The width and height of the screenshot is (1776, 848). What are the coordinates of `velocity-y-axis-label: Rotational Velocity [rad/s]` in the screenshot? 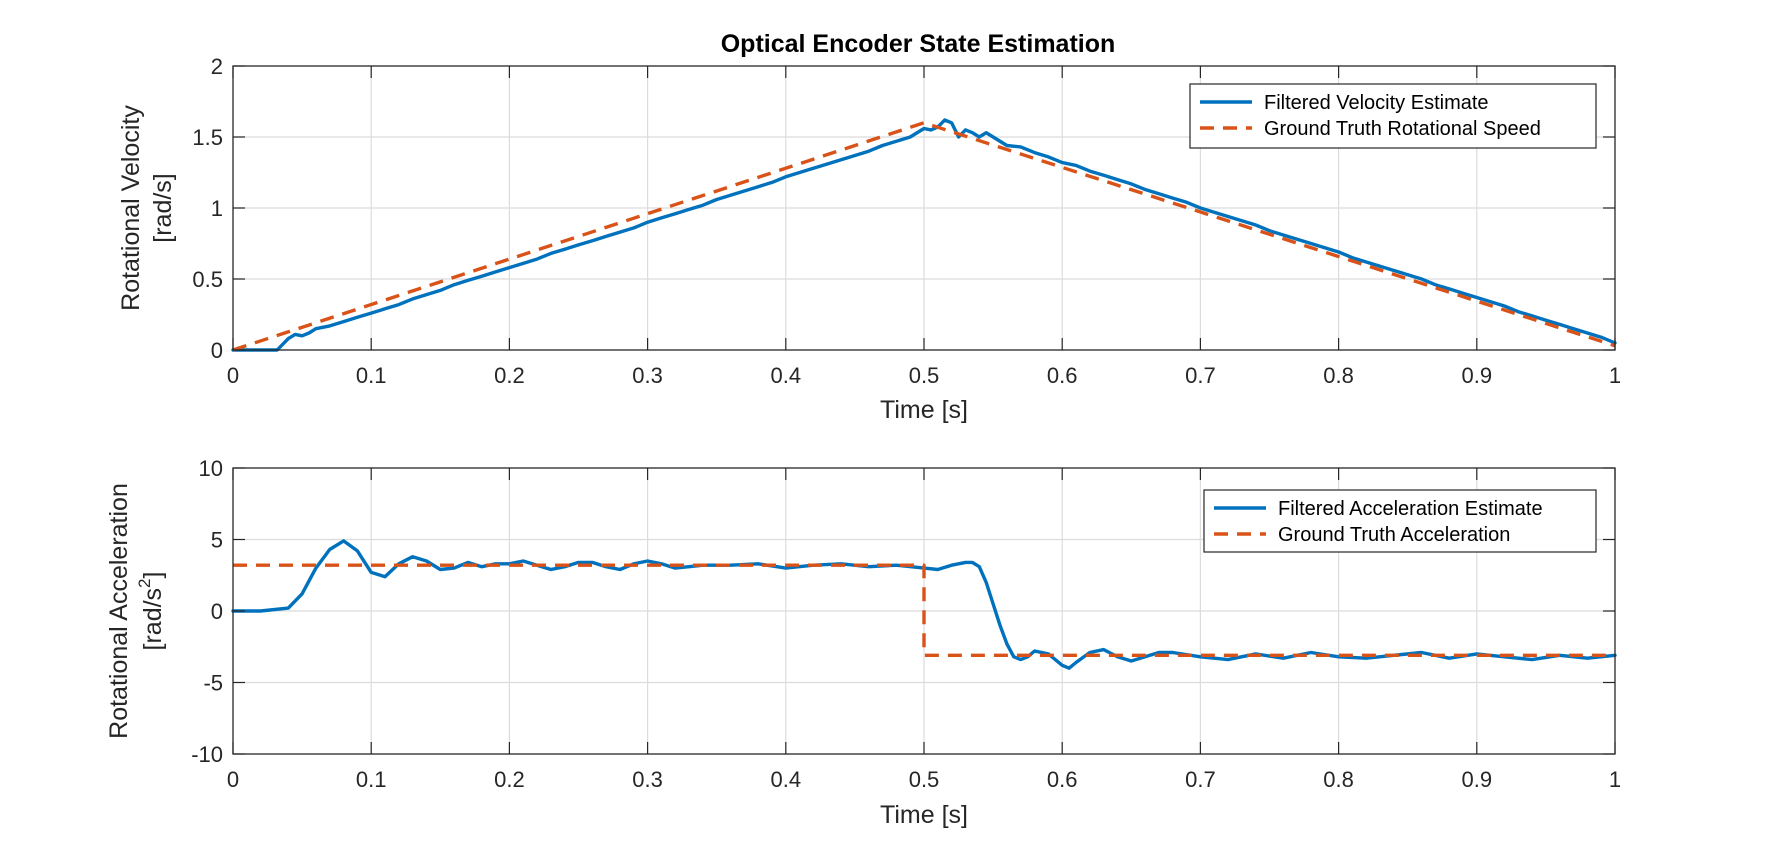 It's located at (147, 208).